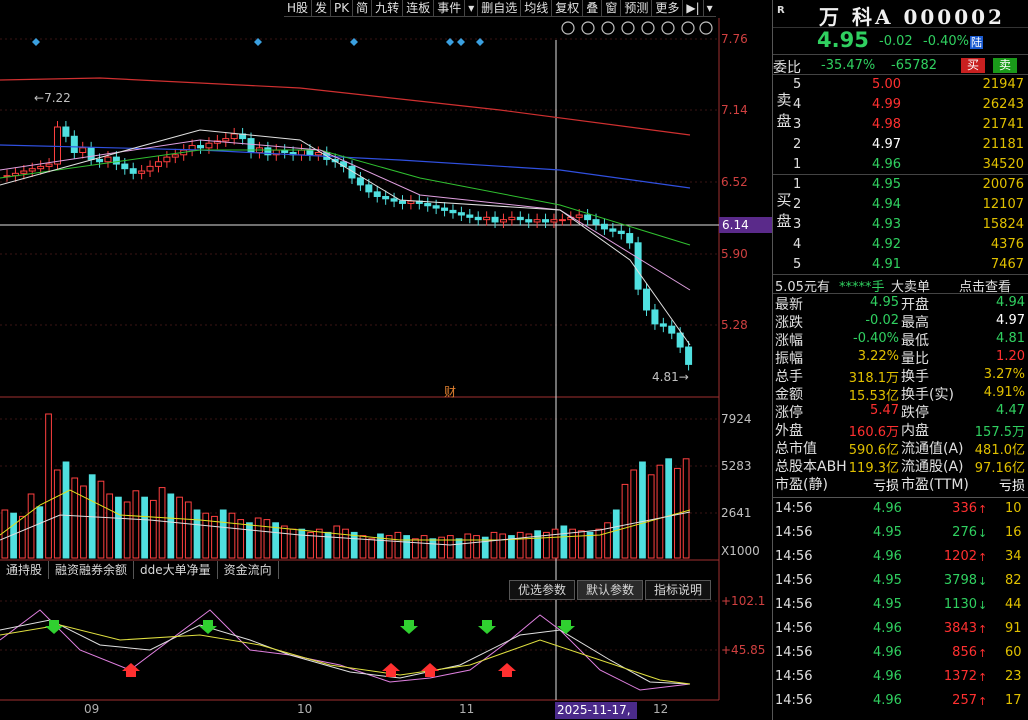 The width and height of the screenshot is (1028, 720). I want to click on stat-row: 涨停 5.47 跌停 4.47, so click(900, 411).